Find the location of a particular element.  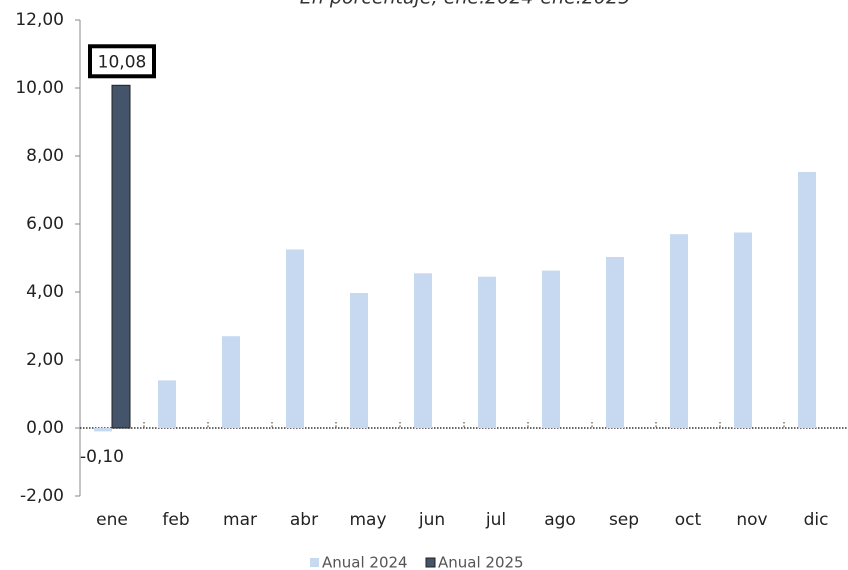

x-tick-label: ene is located at coordinates (112, 520).